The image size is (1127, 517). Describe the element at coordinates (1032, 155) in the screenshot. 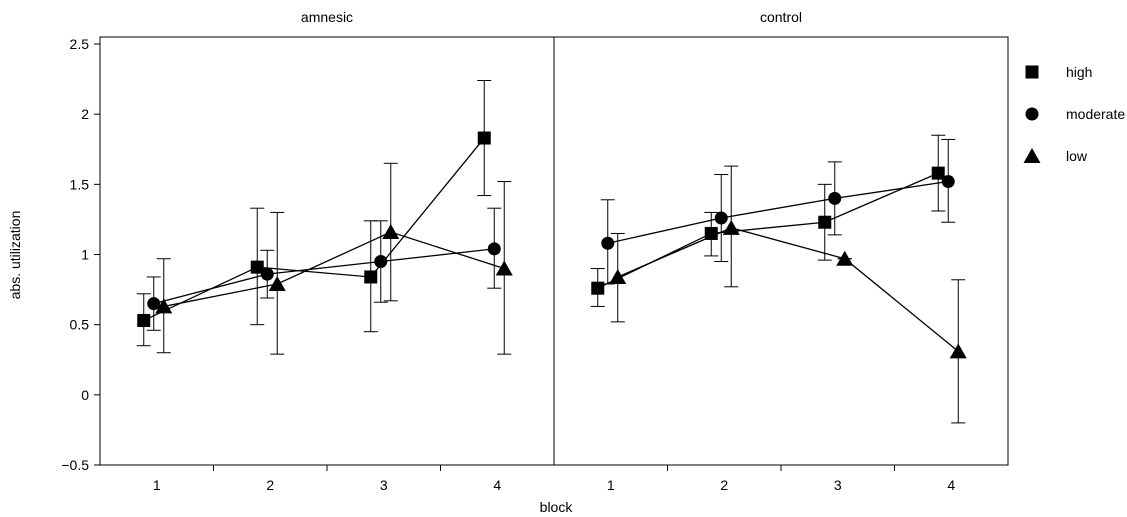

I see `legend-marker-triangle` at that location.